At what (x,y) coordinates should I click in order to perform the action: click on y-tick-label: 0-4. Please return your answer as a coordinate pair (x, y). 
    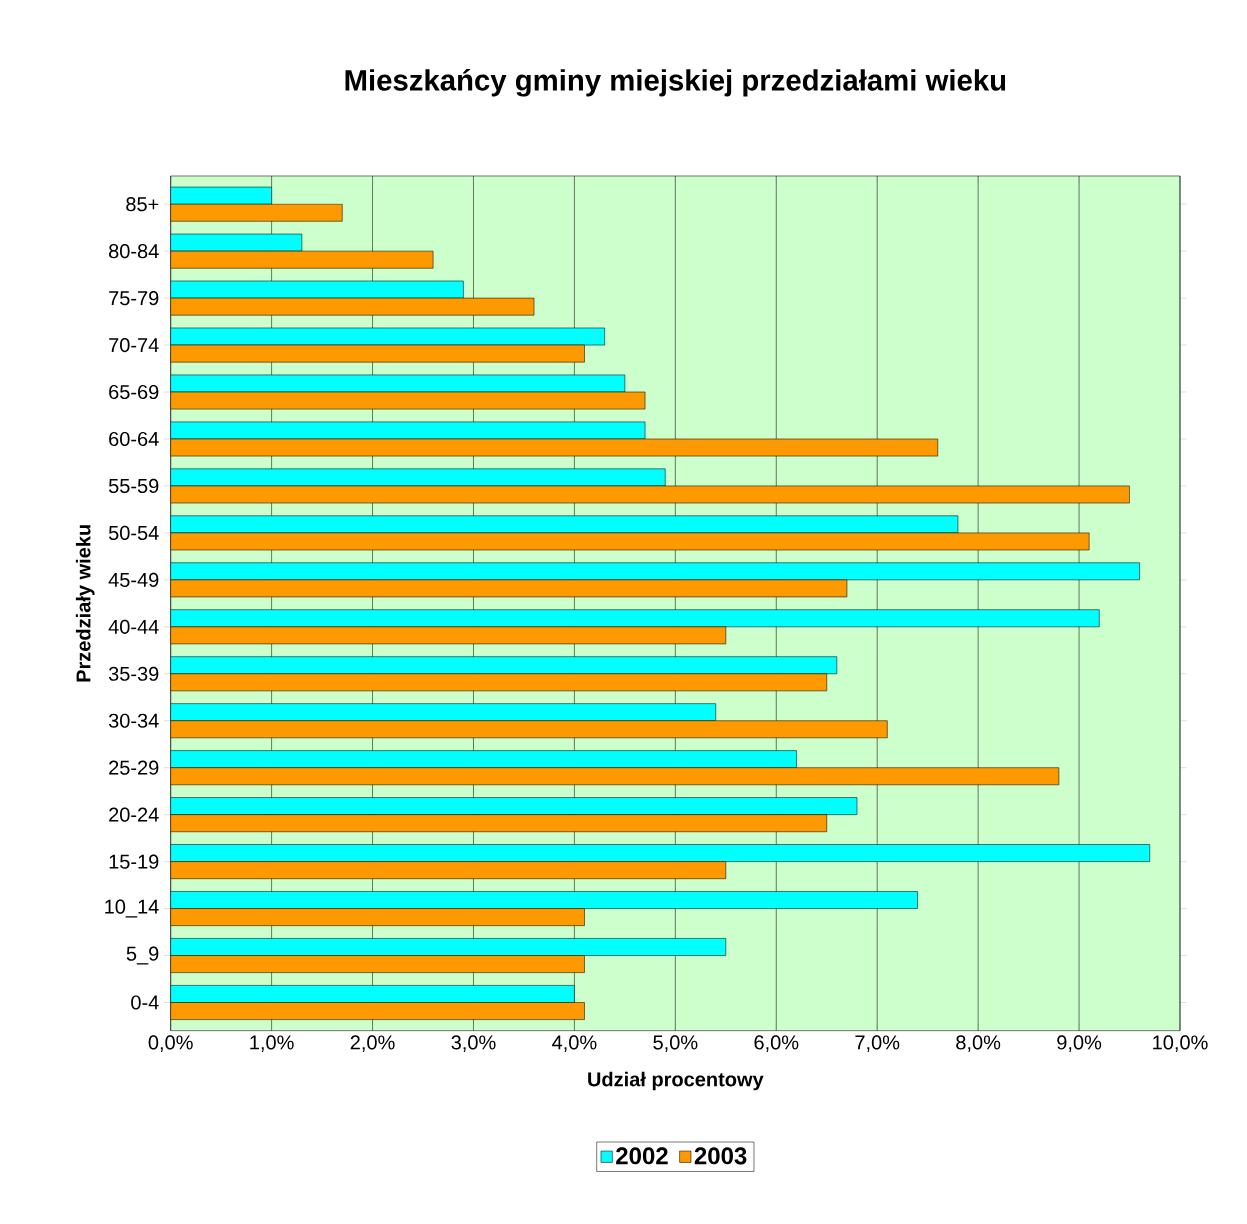
    Looking at the image, I should click on (145, 1002).